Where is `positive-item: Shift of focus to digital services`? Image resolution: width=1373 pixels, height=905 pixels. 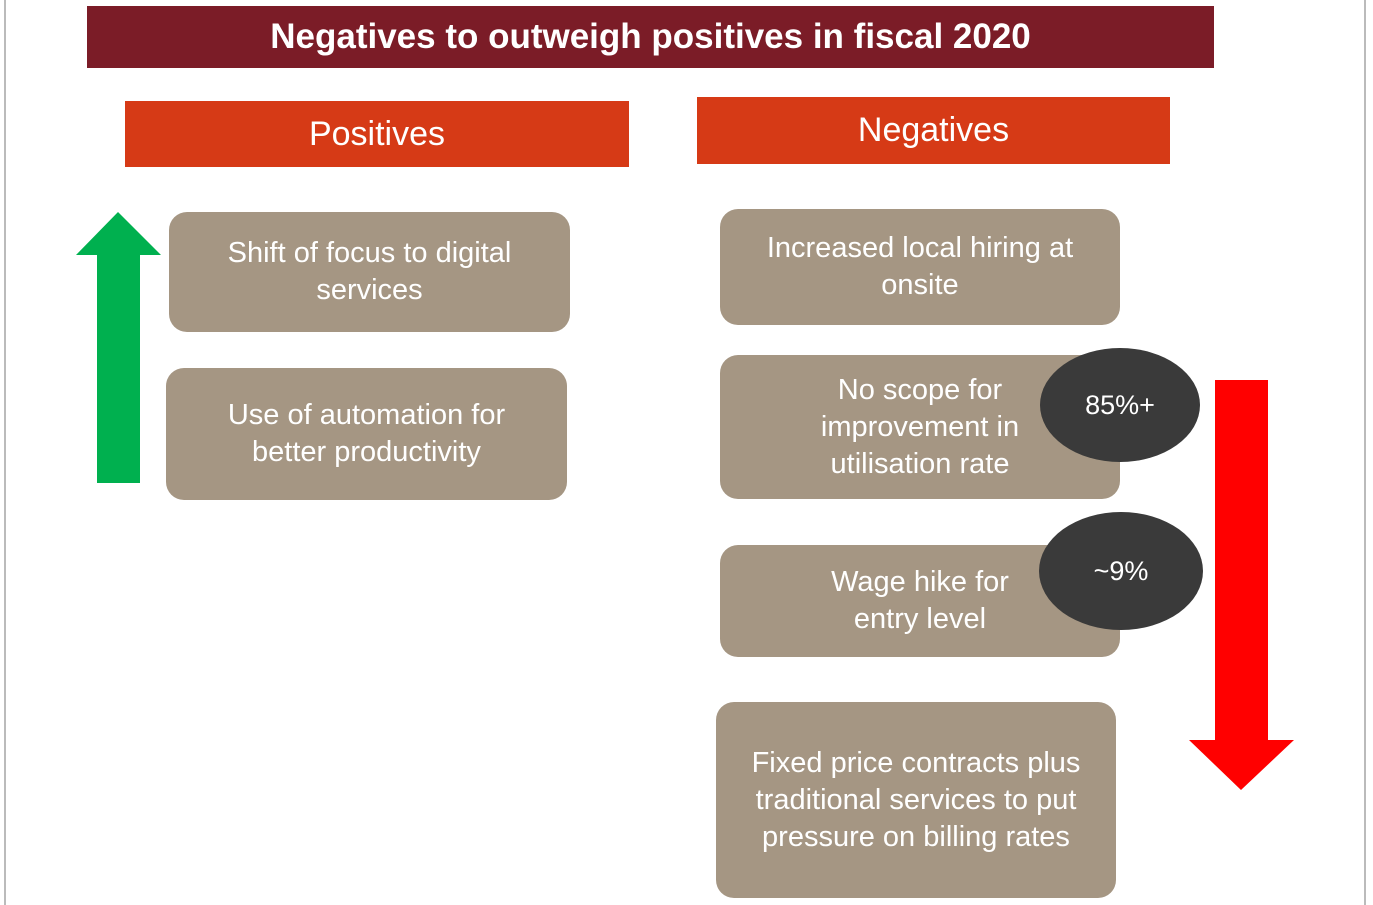 positive-item: Shift of focus to digital services is located at coordinates (369, 272).